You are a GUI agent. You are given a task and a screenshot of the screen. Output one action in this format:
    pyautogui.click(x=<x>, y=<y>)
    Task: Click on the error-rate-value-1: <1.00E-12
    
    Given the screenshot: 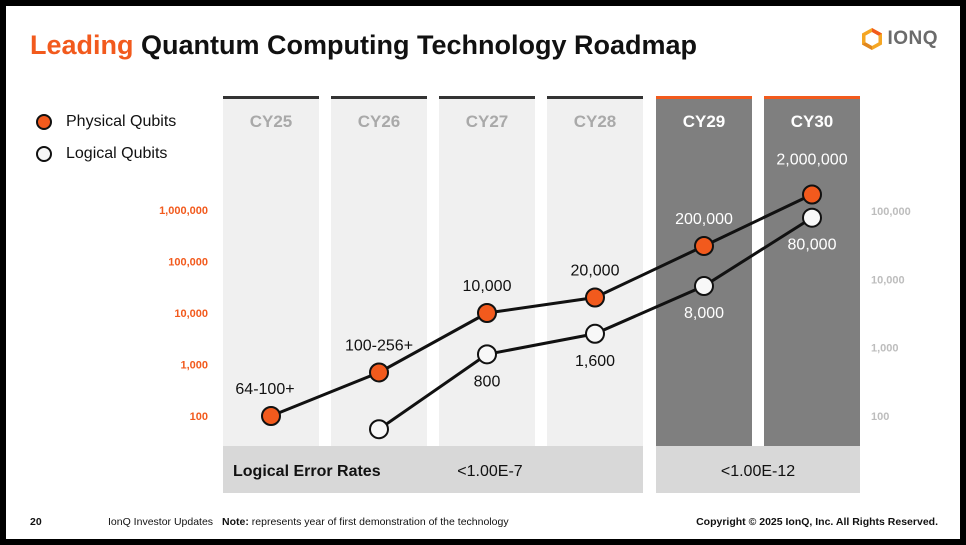 What is the action you would take?
    pyautogui.click(x=758, y=471)
    